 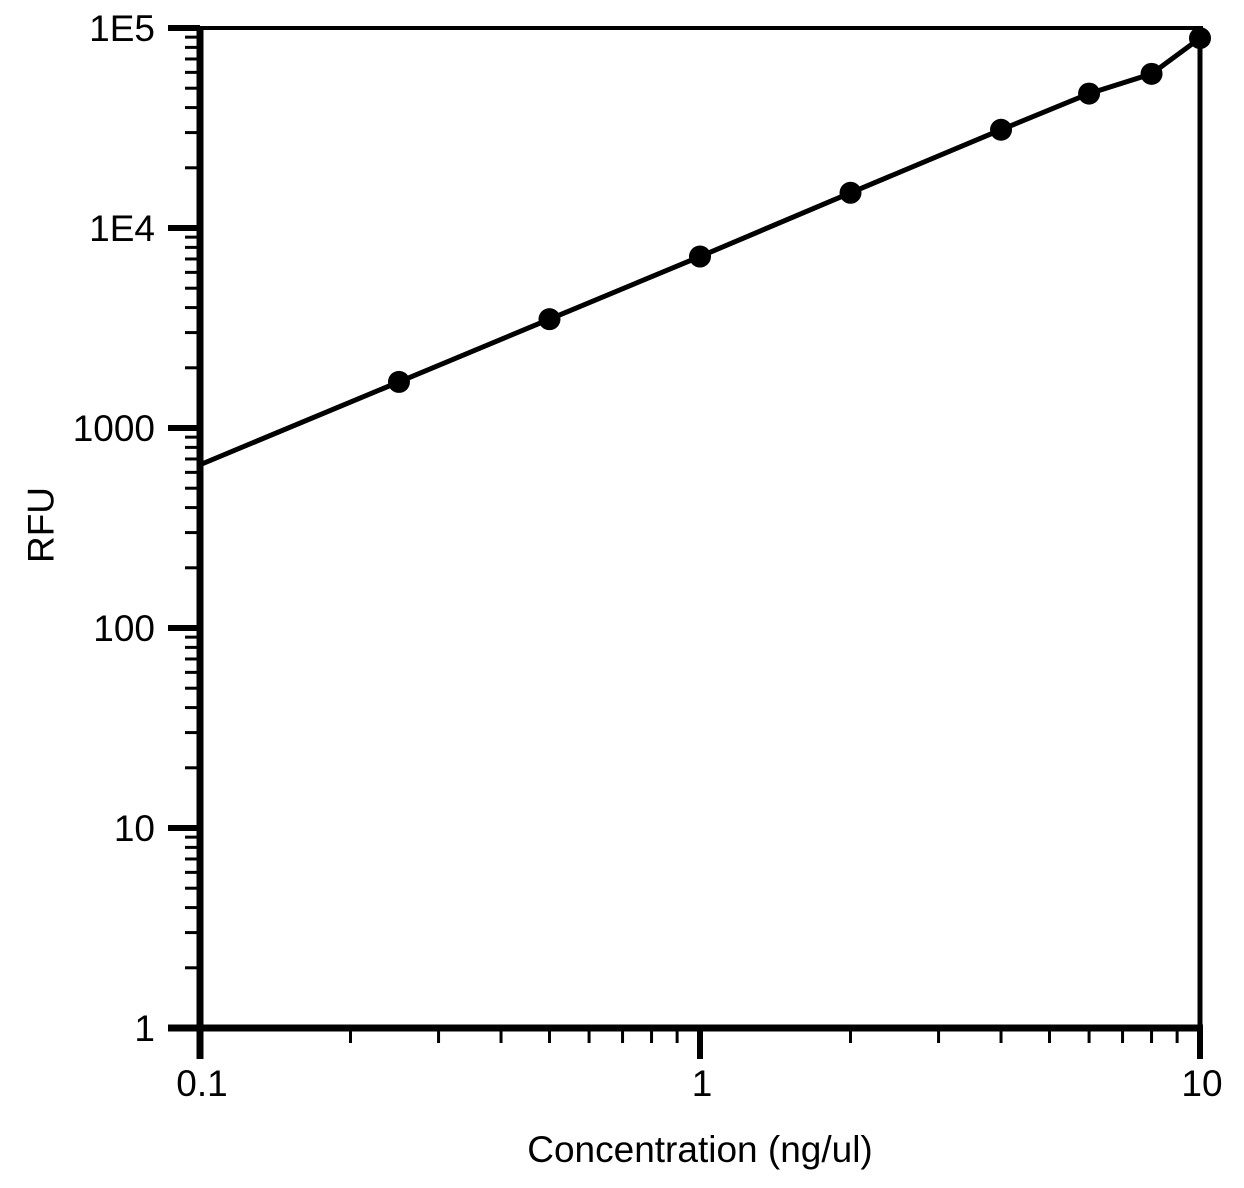 What do you see at coordinates (114, 428) in the screenshot?
I see `y-tick-label: 1000` at bounding box center [114, 428].